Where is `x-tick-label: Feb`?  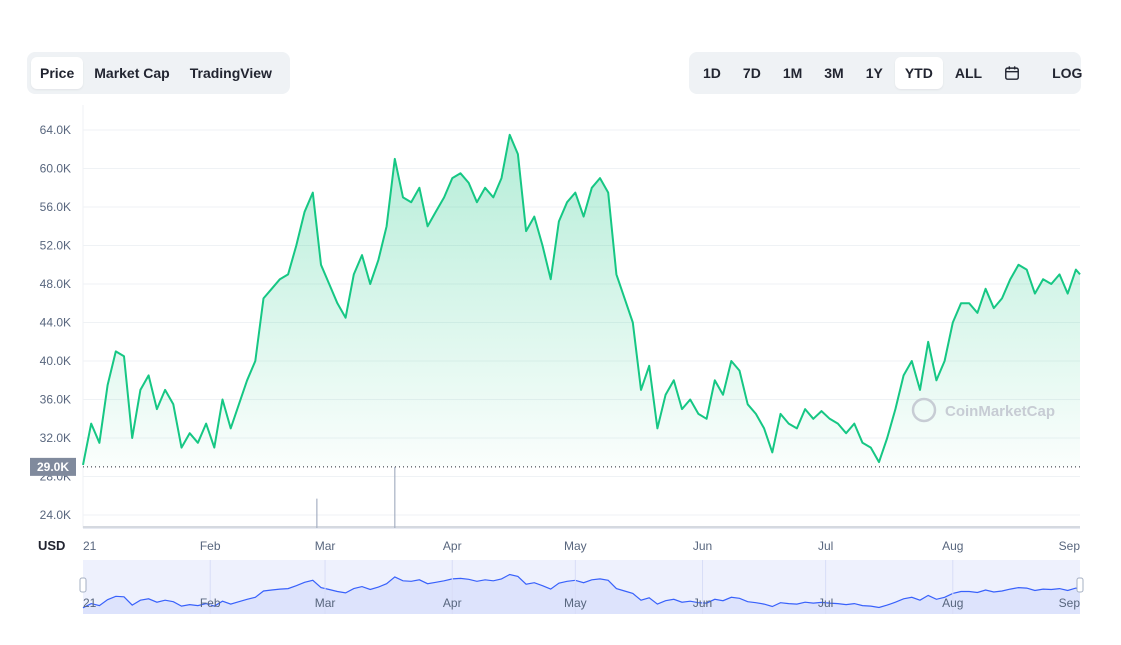
x-tick-label: Feb is located at coordinates (210, 546).